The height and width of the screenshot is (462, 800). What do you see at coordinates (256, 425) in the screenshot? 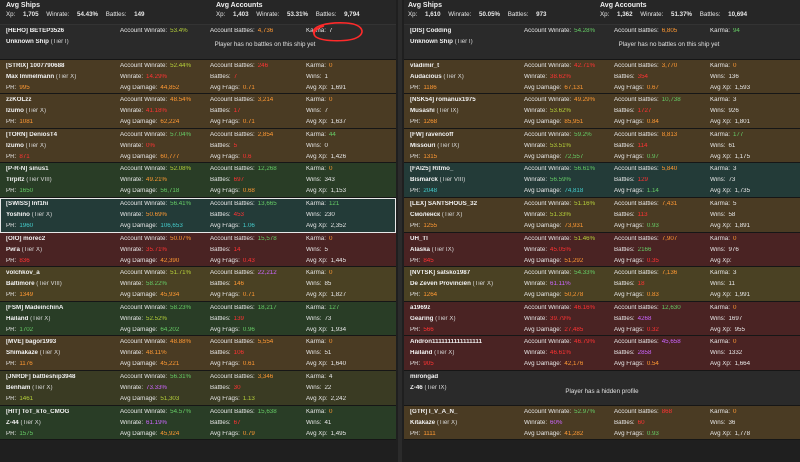
I see `stat-b: Battles: 67` at bounding box center [256, 425].